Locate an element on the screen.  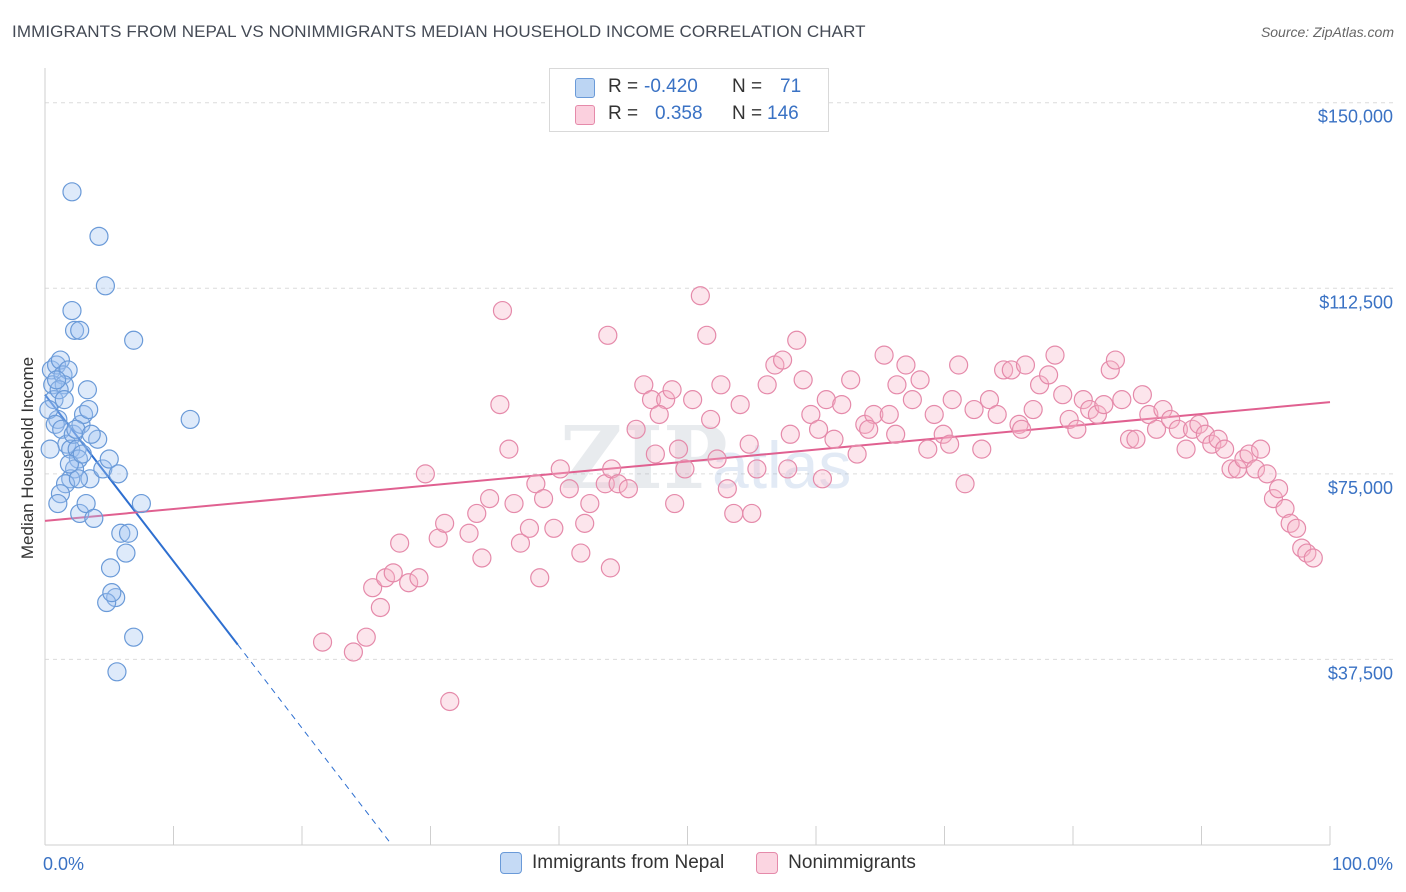
x-tick-labels: 0.0% 100.0% is located at coordinates (718, 864).